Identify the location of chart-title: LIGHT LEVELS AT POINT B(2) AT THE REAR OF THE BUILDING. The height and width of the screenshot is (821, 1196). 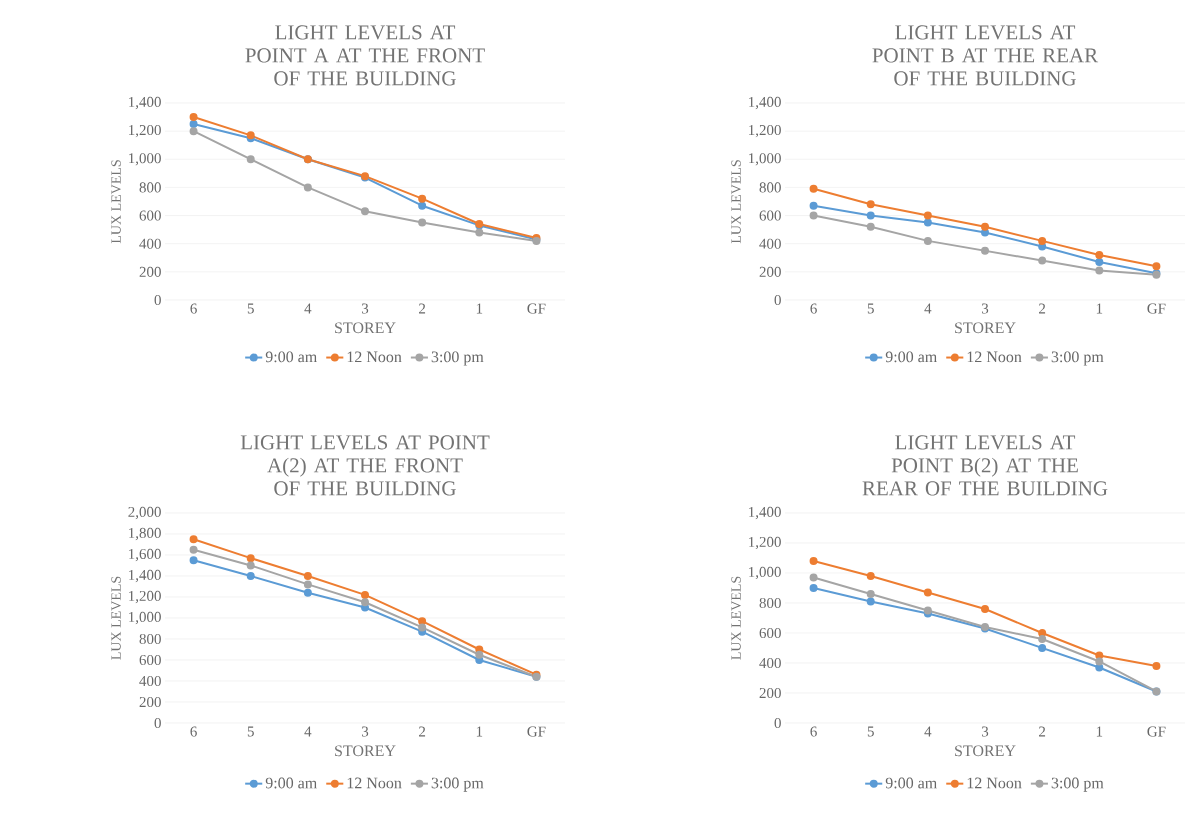
(985, 465).